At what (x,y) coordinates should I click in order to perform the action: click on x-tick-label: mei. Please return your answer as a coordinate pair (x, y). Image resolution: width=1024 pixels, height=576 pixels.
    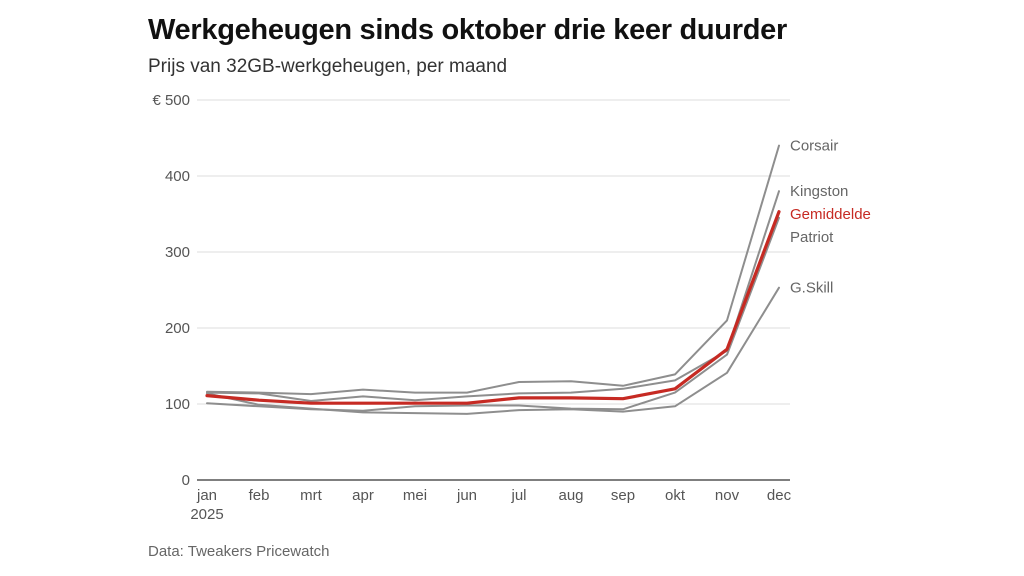
    Looking at the image, I should click on (415, 495).